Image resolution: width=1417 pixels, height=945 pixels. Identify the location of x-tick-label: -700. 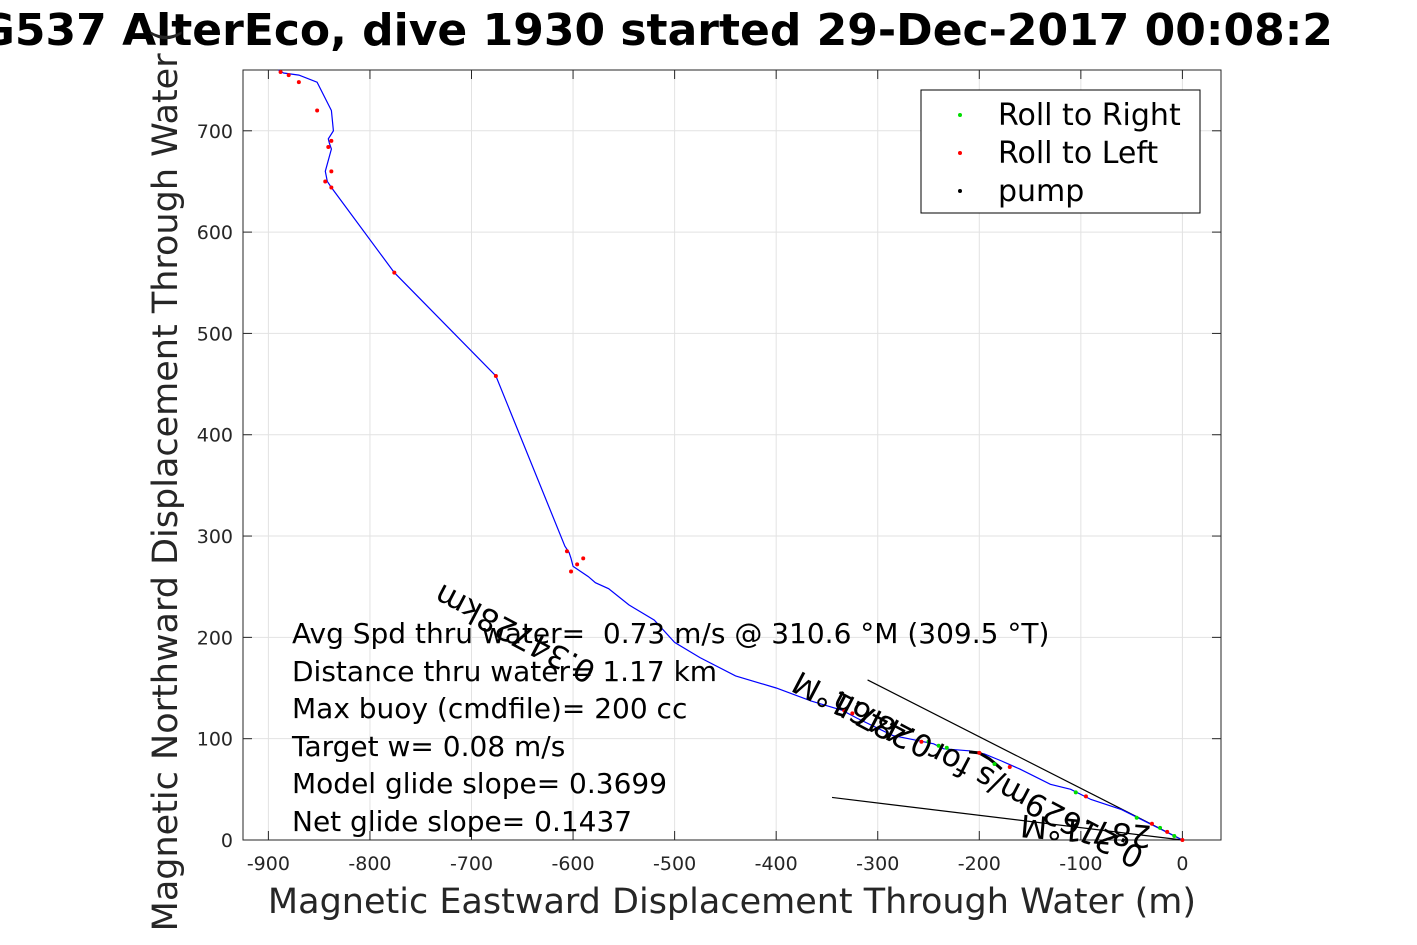
(471, 864).